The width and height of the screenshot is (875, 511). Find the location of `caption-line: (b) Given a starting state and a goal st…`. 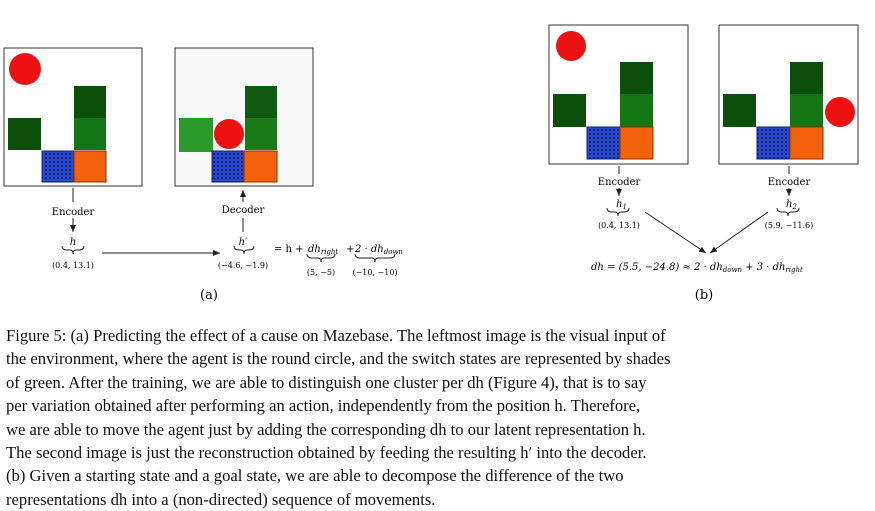

caption-line: (b) Given a starting state and a goal st… is located at coordinates (315, 476).